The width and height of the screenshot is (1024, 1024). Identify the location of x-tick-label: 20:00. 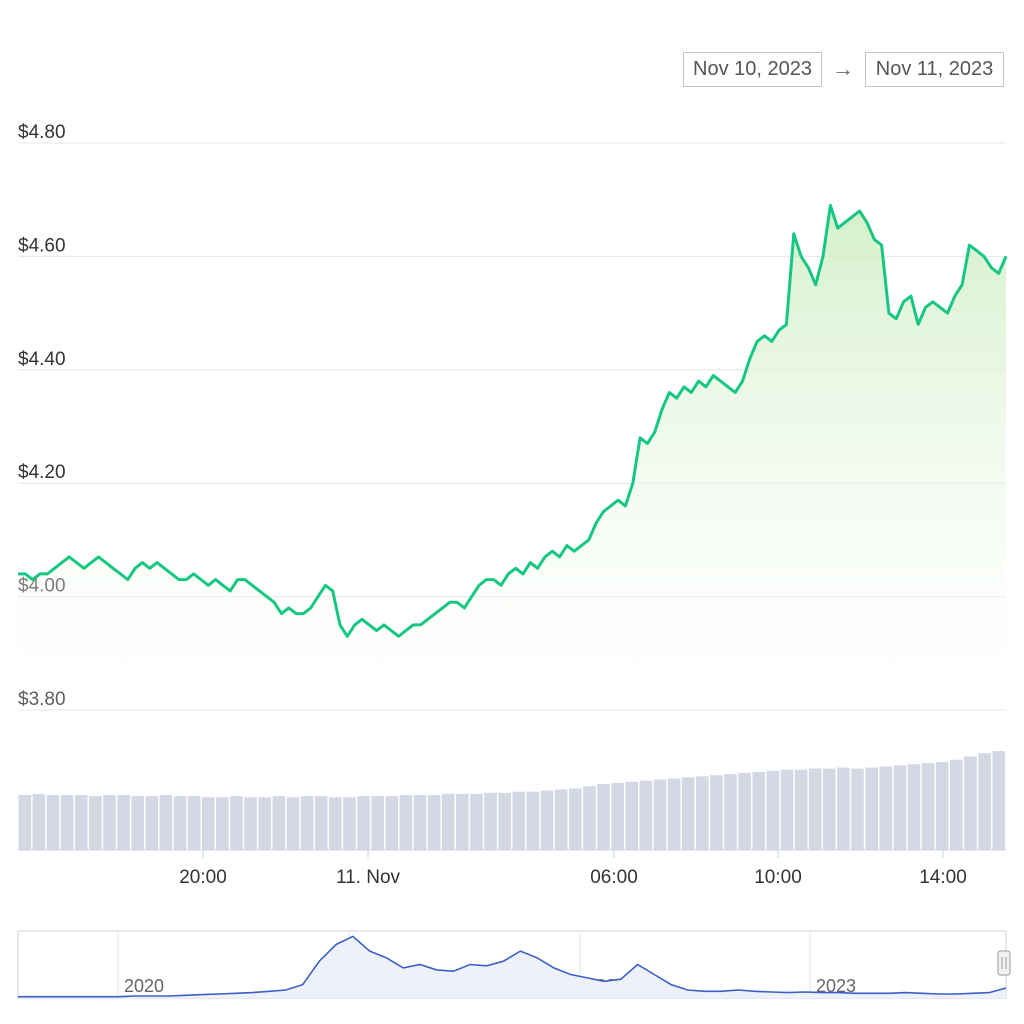
(203, 877).